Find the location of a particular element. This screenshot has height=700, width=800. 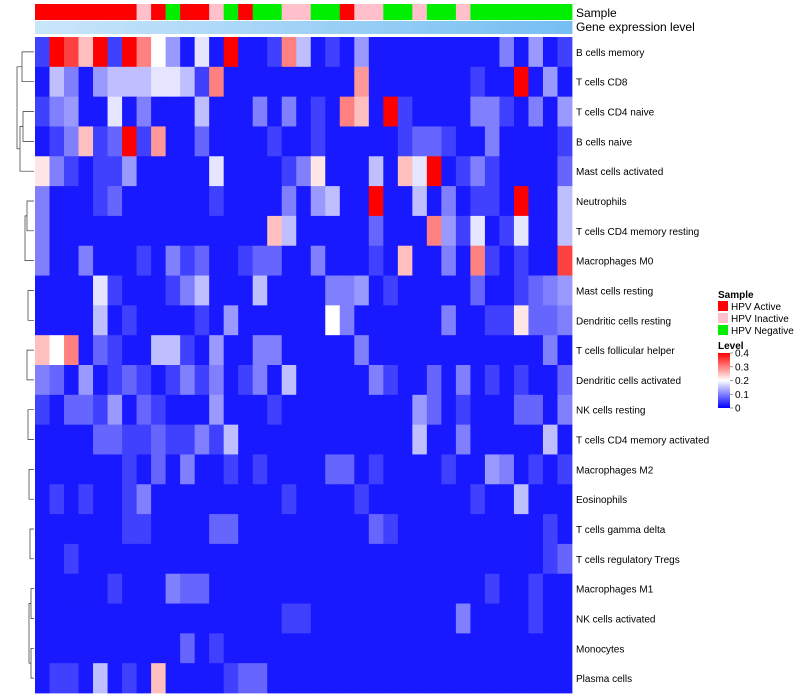

row-label: Plasma cells is located at coordinates (604, 679).